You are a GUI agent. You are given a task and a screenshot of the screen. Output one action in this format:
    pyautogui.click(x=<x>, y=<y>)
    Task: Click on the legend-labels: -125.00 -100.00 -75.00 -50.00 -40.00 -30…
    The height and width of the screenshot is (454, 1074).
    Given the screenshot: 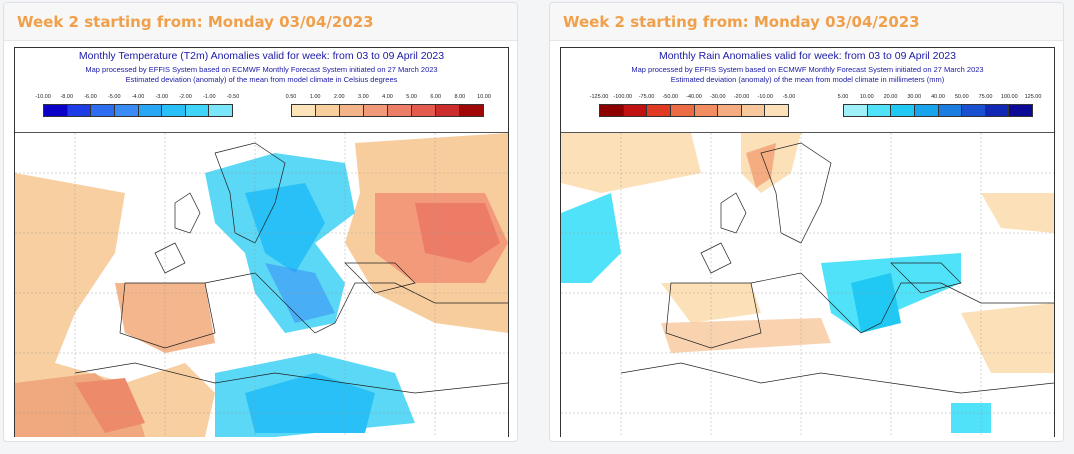 What is the action you would take?
    pyautogui.click(x=693, y=98)
    